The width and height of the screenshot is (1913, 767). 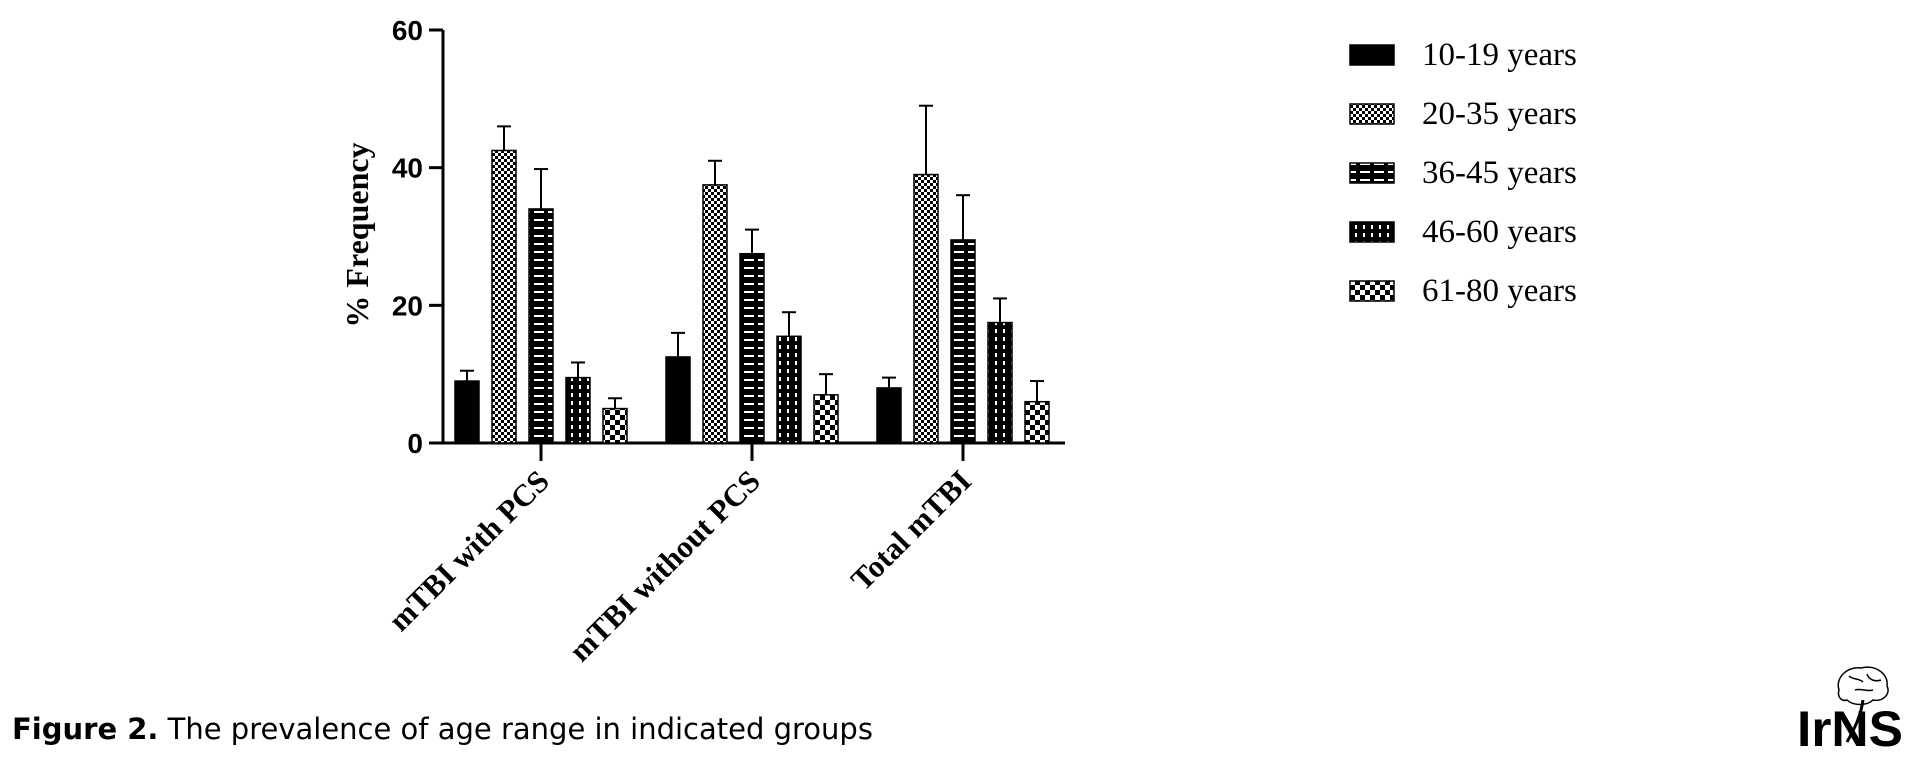 I want to click on irns-logo: IrNS, so click(x=1850, y=708).